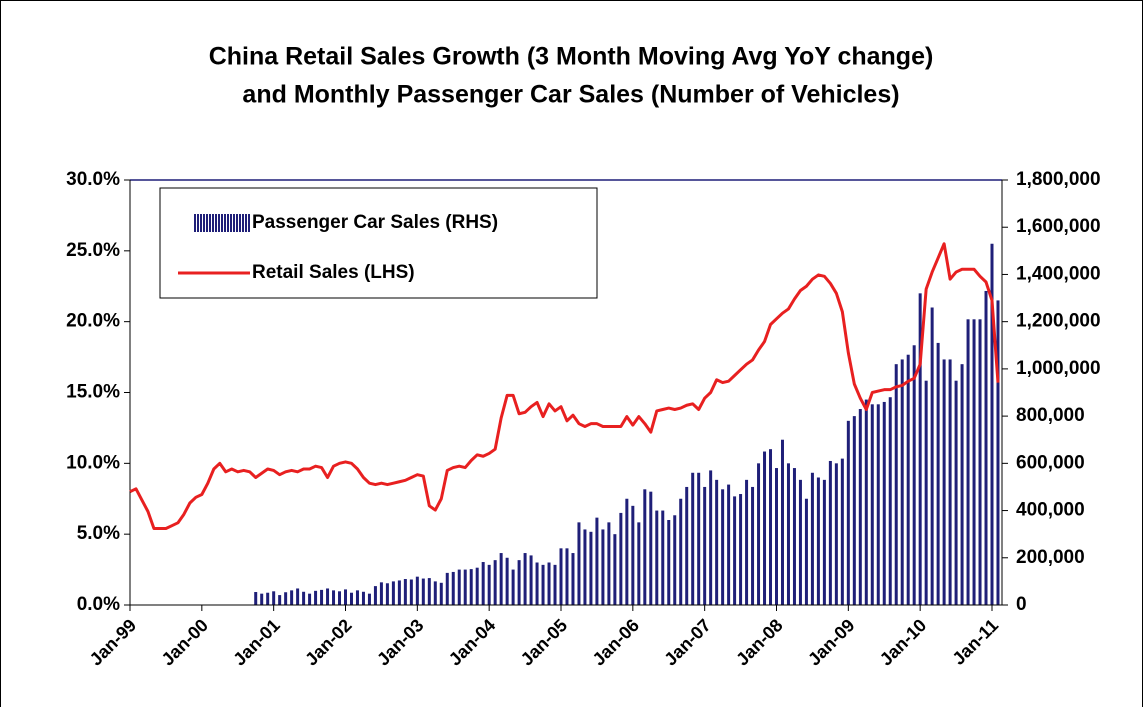 The image size is (1143, 707). Describe the element at coordinates (1050, 557) in the screenshot. I see `y2-tick-label: 200,000` at that location.